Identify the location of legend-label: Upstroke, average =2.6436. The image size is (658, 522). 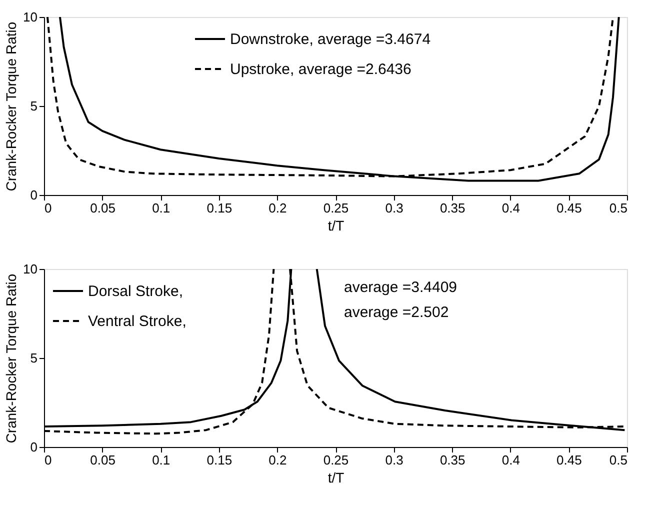
(321, 69).